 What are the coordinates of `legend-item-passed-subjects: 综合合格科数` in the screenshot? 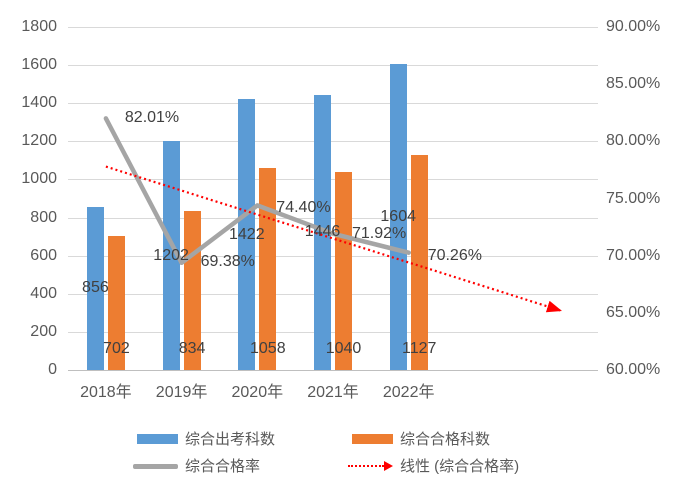 It's located at (421, 439).